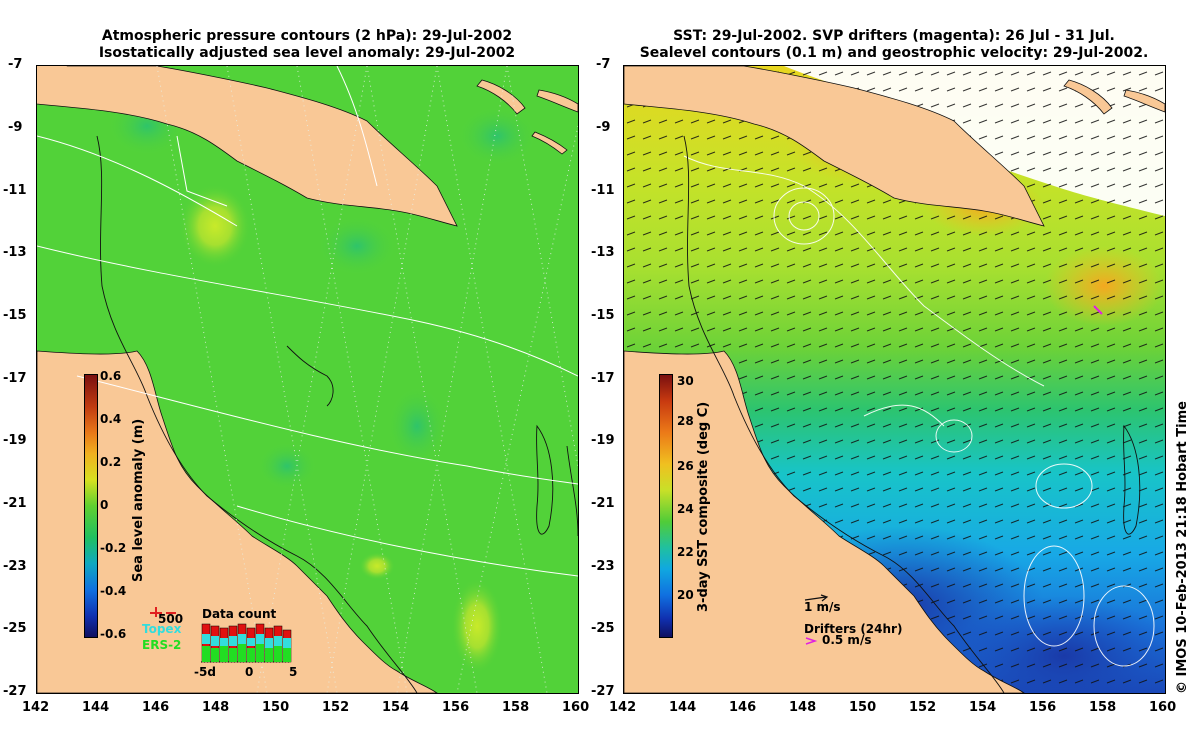 Image resolution: width=1200 pixels, height=750 pixels. I want to click on velocity-scale-arrow-icon, so click(816, 598).